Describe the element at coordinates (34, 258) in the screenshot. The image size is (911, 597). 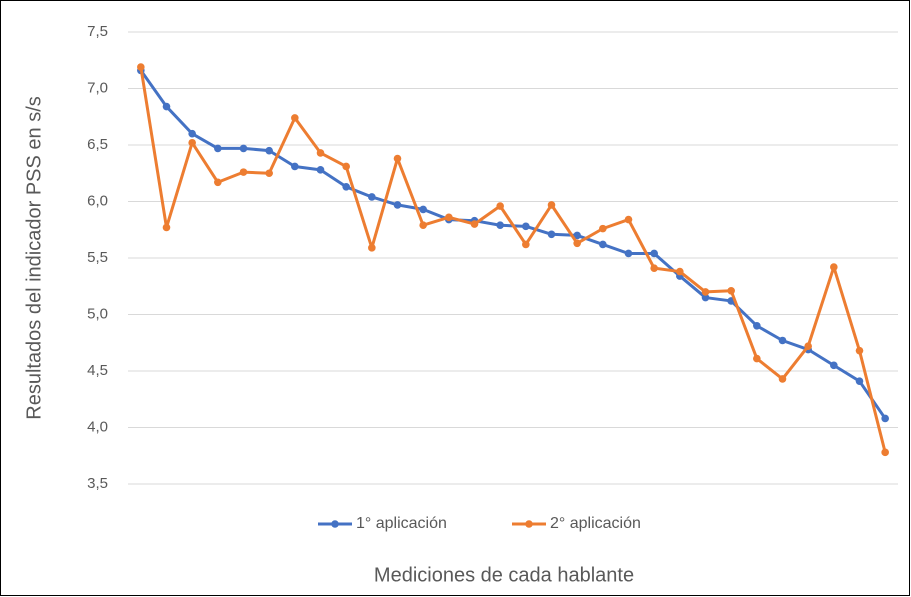
I see `y-axis-title: Resultados del indicador PSS en s/s` at that location.